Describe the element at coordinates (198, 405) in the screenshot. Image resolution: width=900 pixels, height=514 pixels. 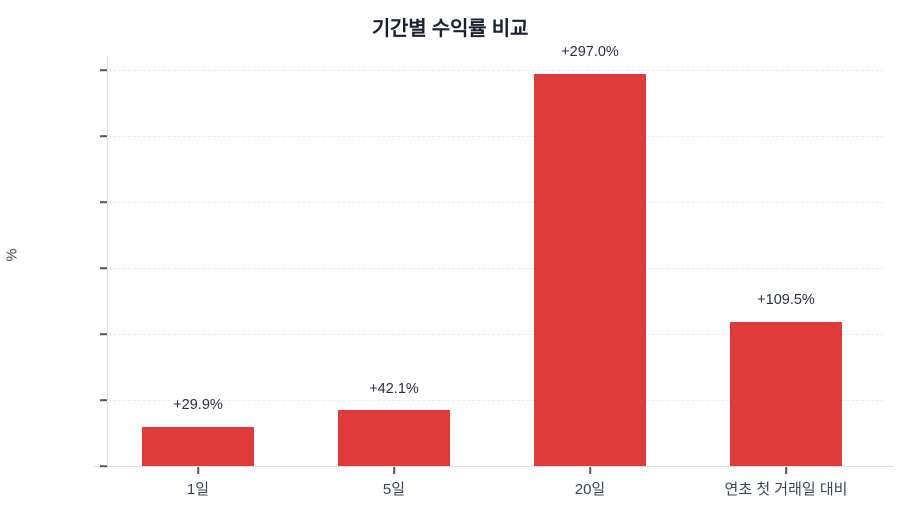
I see `bar-value-label-0: +29.9%` at that location.